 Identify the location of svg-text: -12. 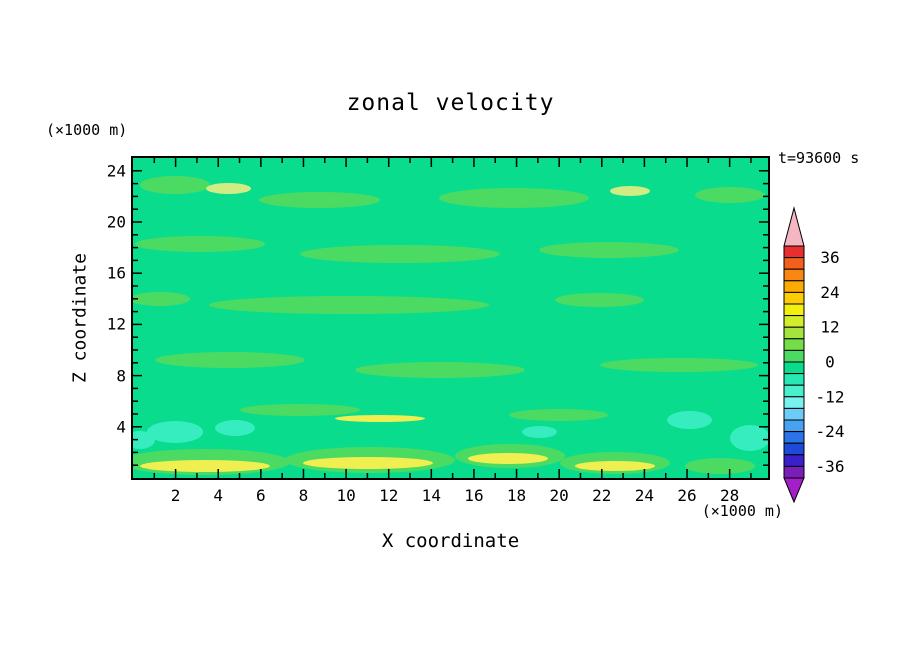
(830, 396).